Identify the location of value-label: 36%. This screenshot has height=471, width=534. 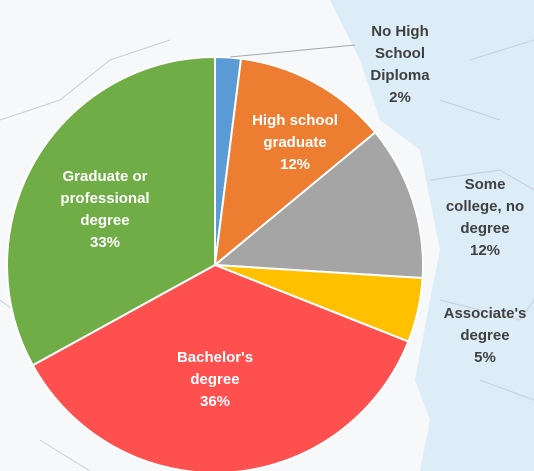
(215, 401).